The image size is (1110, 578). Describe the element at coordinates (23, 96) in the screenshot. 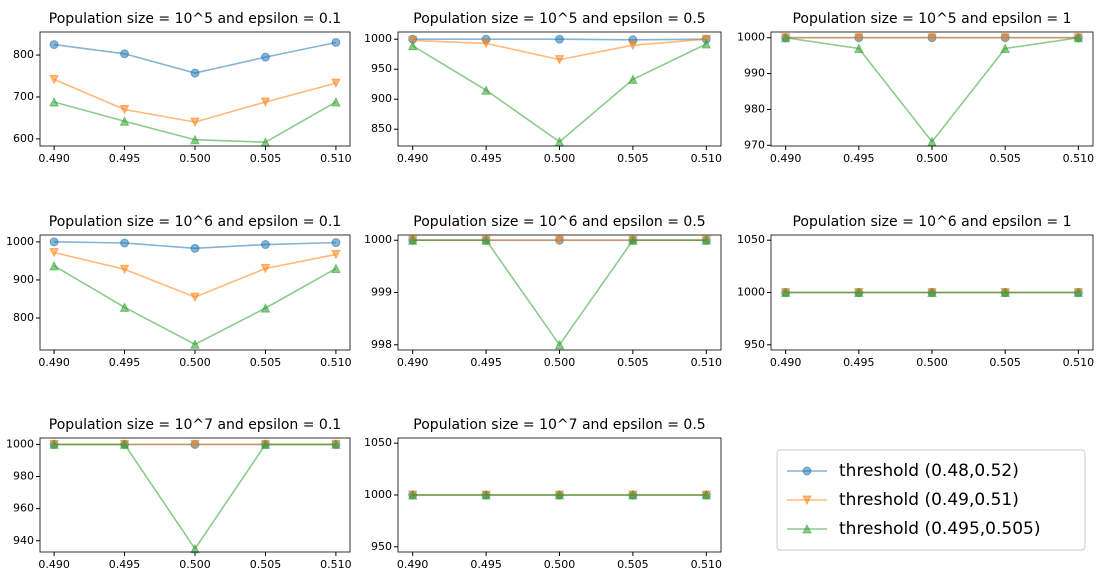

I see `y-tick-label: 700` at that location.